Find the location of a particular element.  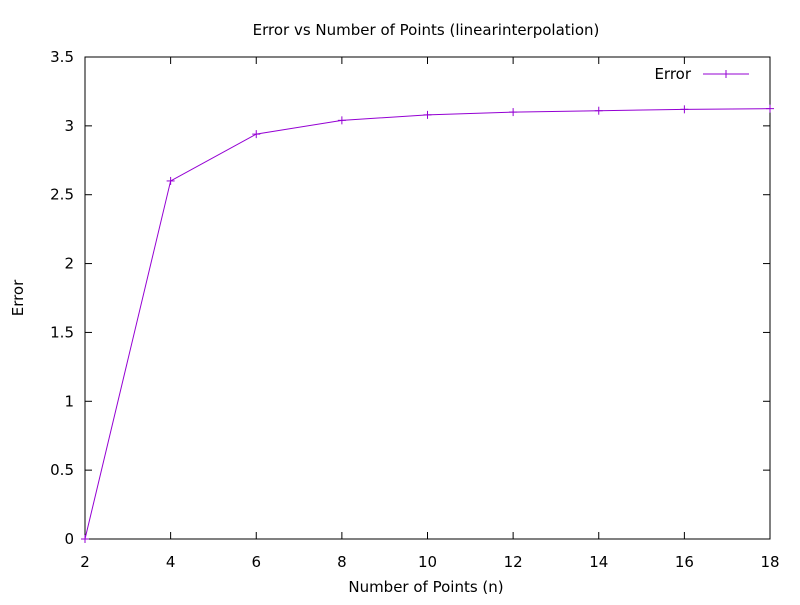

x-axis-tick-labels: 2 4 6 8 10 12 14 16 18 is located at coordinates (429, 562).